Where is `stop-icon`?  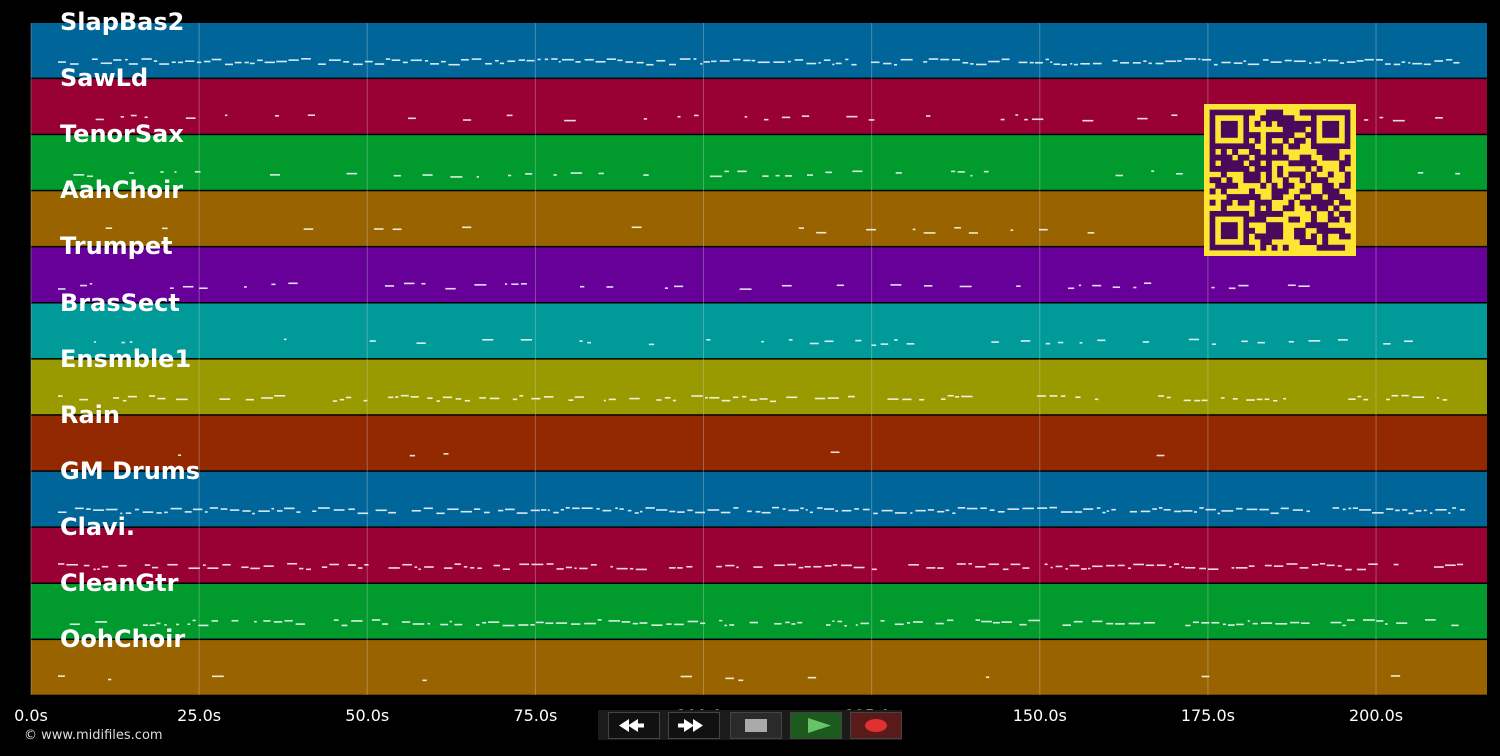 stop-icon is located at coordinates (756, 725).